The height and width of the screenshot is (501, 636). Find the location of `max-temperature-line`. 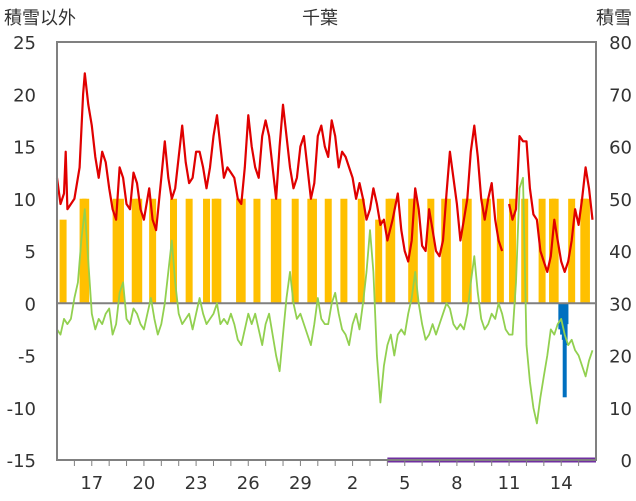

max-temperature-line is located at coordinates (551, 204).